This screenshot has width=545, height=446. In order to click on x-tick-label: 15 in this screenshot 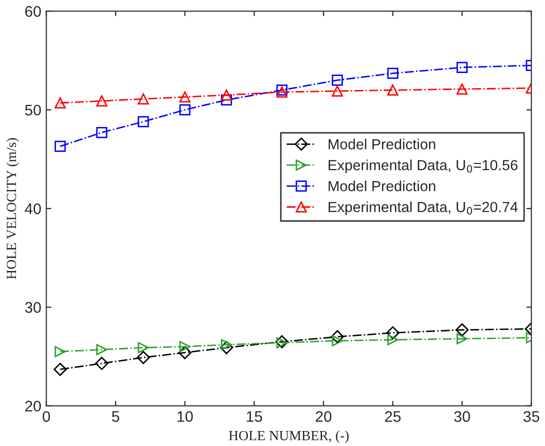, I will do `click(254, 416)`.